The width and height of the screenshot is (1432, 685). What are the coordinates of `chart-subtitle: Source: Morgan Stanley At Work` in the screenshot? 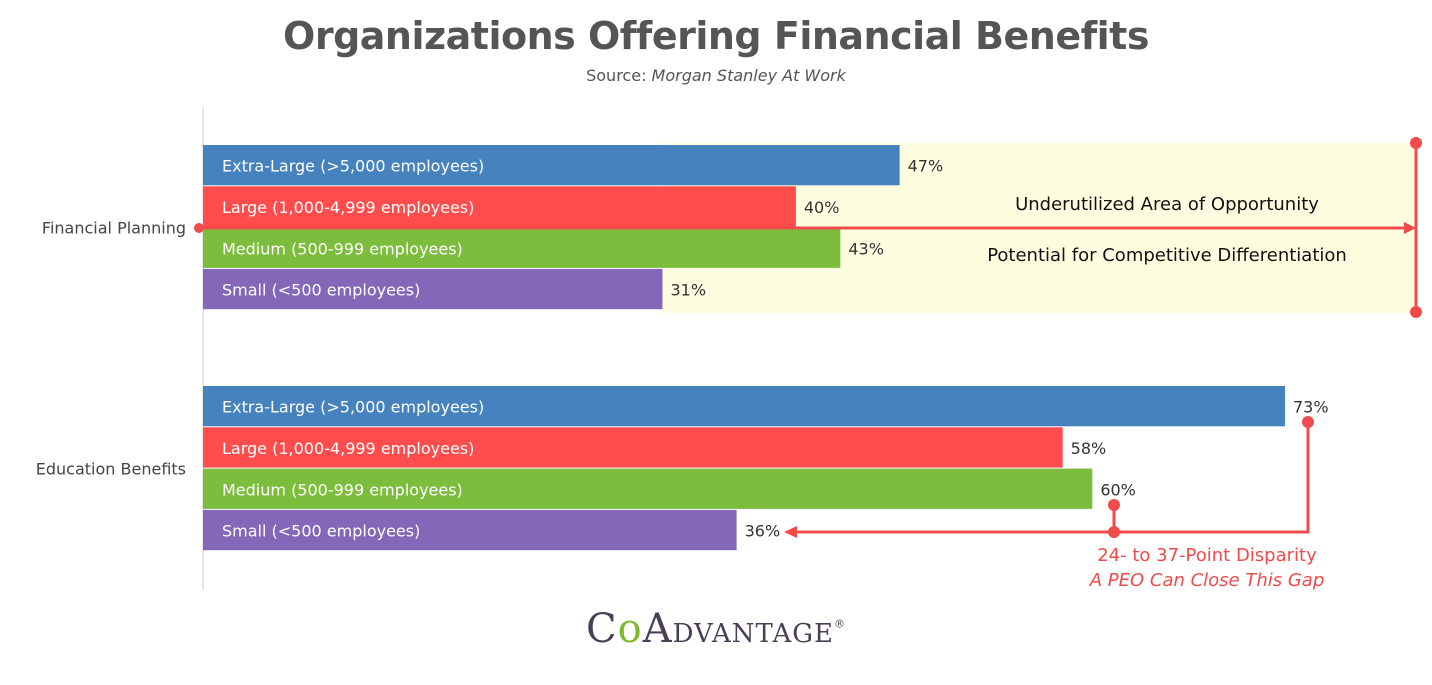 It's located at (716, 75).